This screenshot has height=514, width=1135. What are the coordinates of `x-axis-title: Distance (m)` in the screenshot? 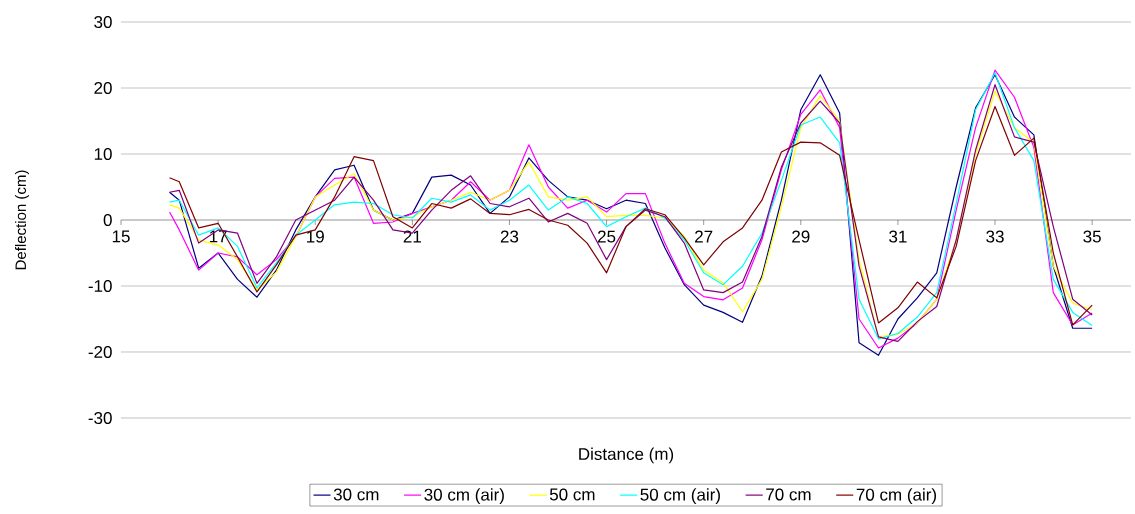 It's located at (626, 455).